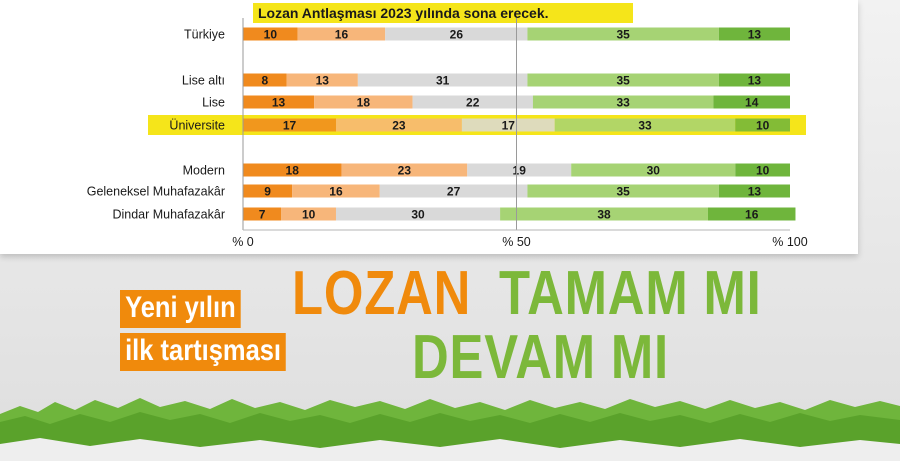 This screenshot has width=900, height=461. What do you see at coordinates (630, 293) in the screenshot?
I see `headline-tamam-mi: TAMAM MI` at bounding box center [630, 293].